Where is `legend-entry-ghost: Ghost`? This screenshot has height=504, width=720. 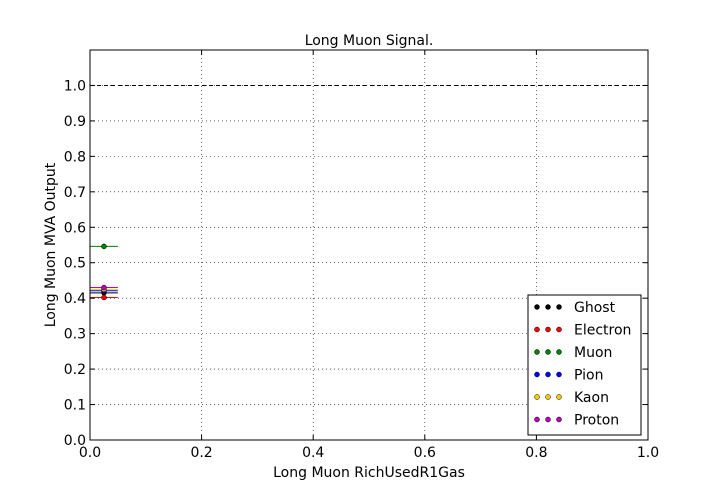
legend-entry-ghost: Ghost is located at coordinates (575, 308).